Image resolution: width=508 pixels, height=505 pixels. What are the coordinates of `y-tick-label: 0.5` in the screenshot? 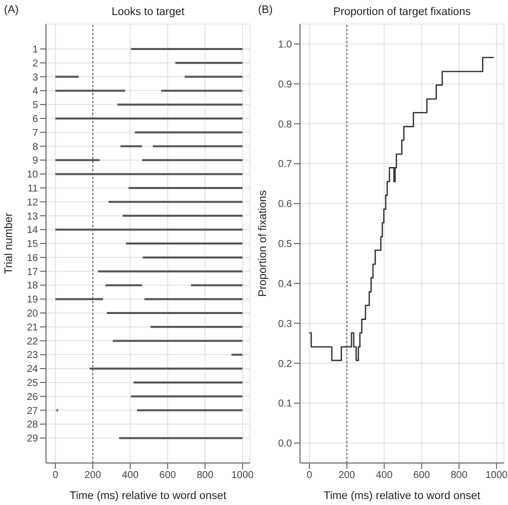 It's located at (285, 244).